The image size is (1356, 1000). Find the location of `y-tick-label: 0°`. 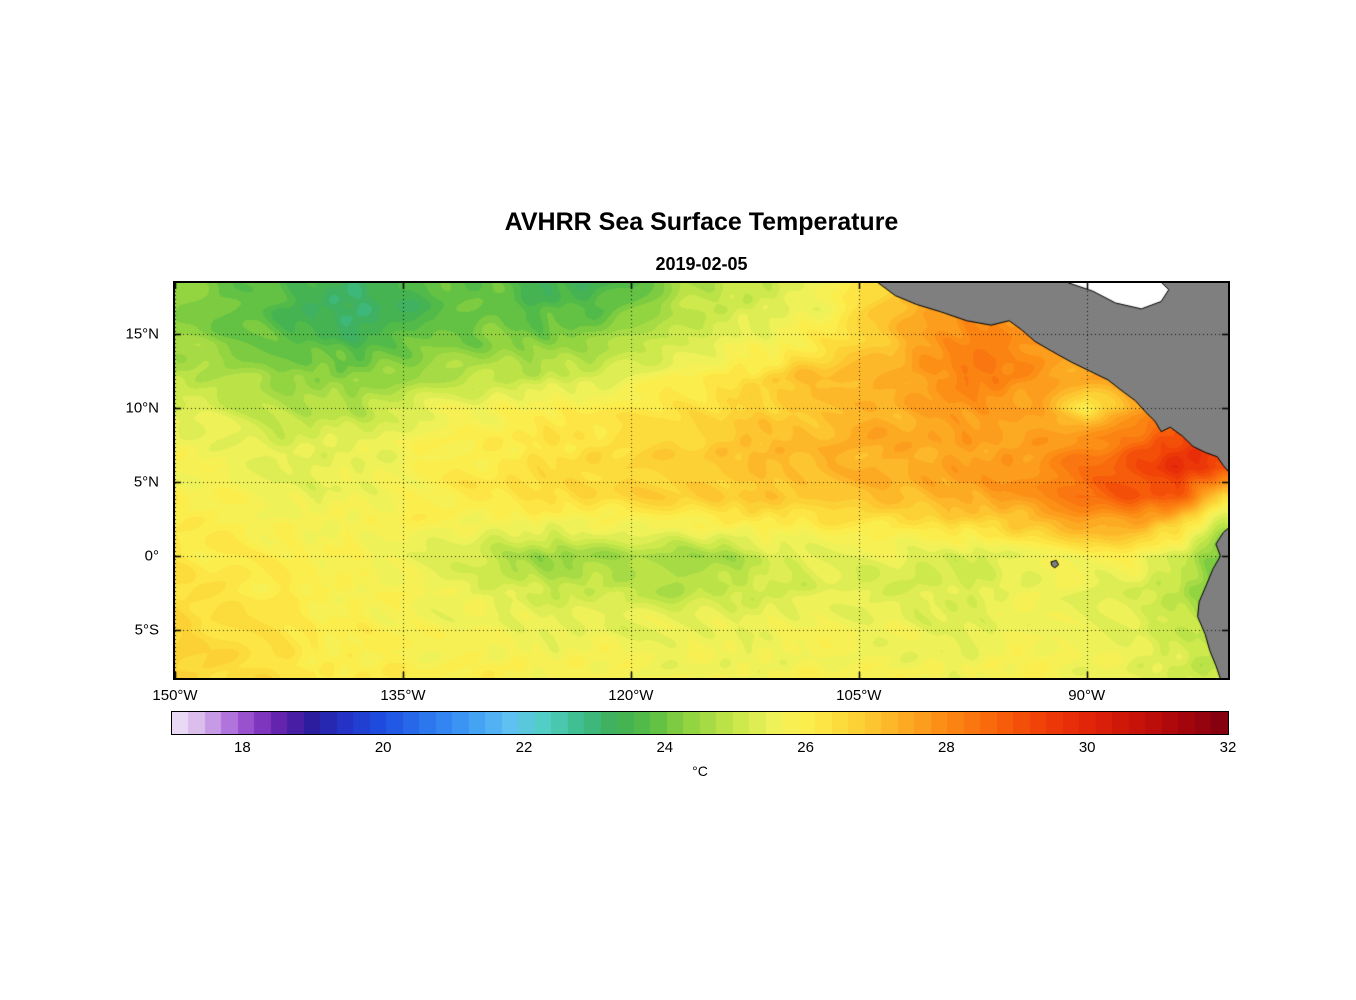

y-tick-label: 0° is located at coordinates (151, 556).